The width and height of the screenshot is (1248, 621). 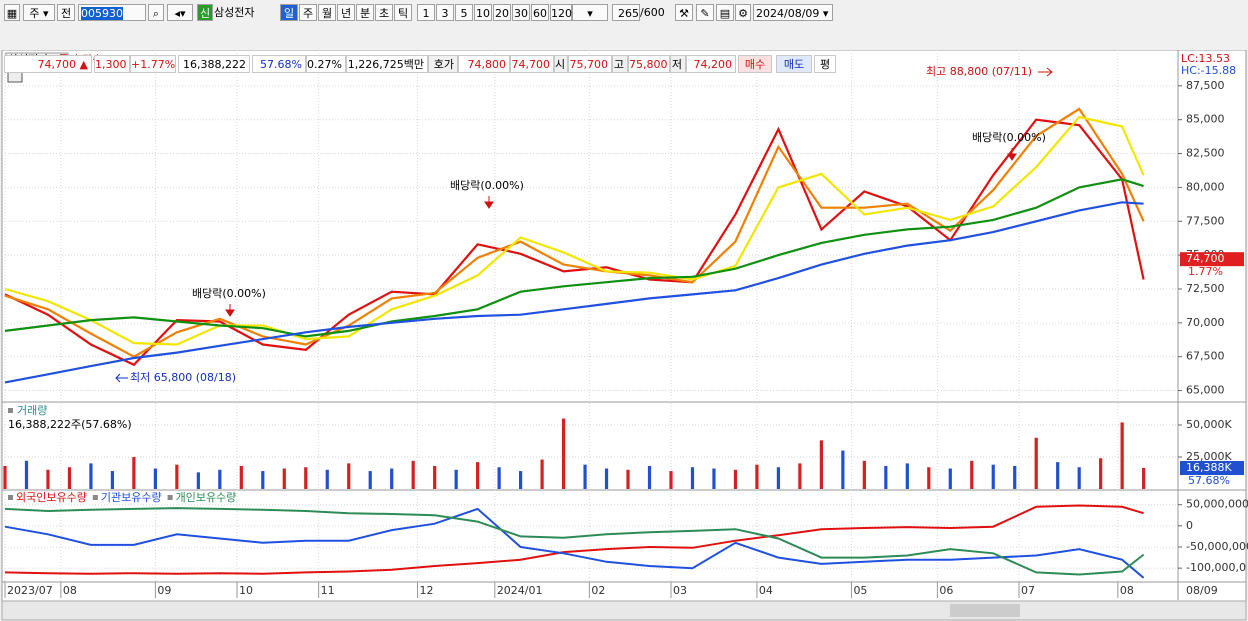 What do you see at coordinates (521, 12) in the screenshot?
I see `period-button: 30` at bounding box center [521, 12].